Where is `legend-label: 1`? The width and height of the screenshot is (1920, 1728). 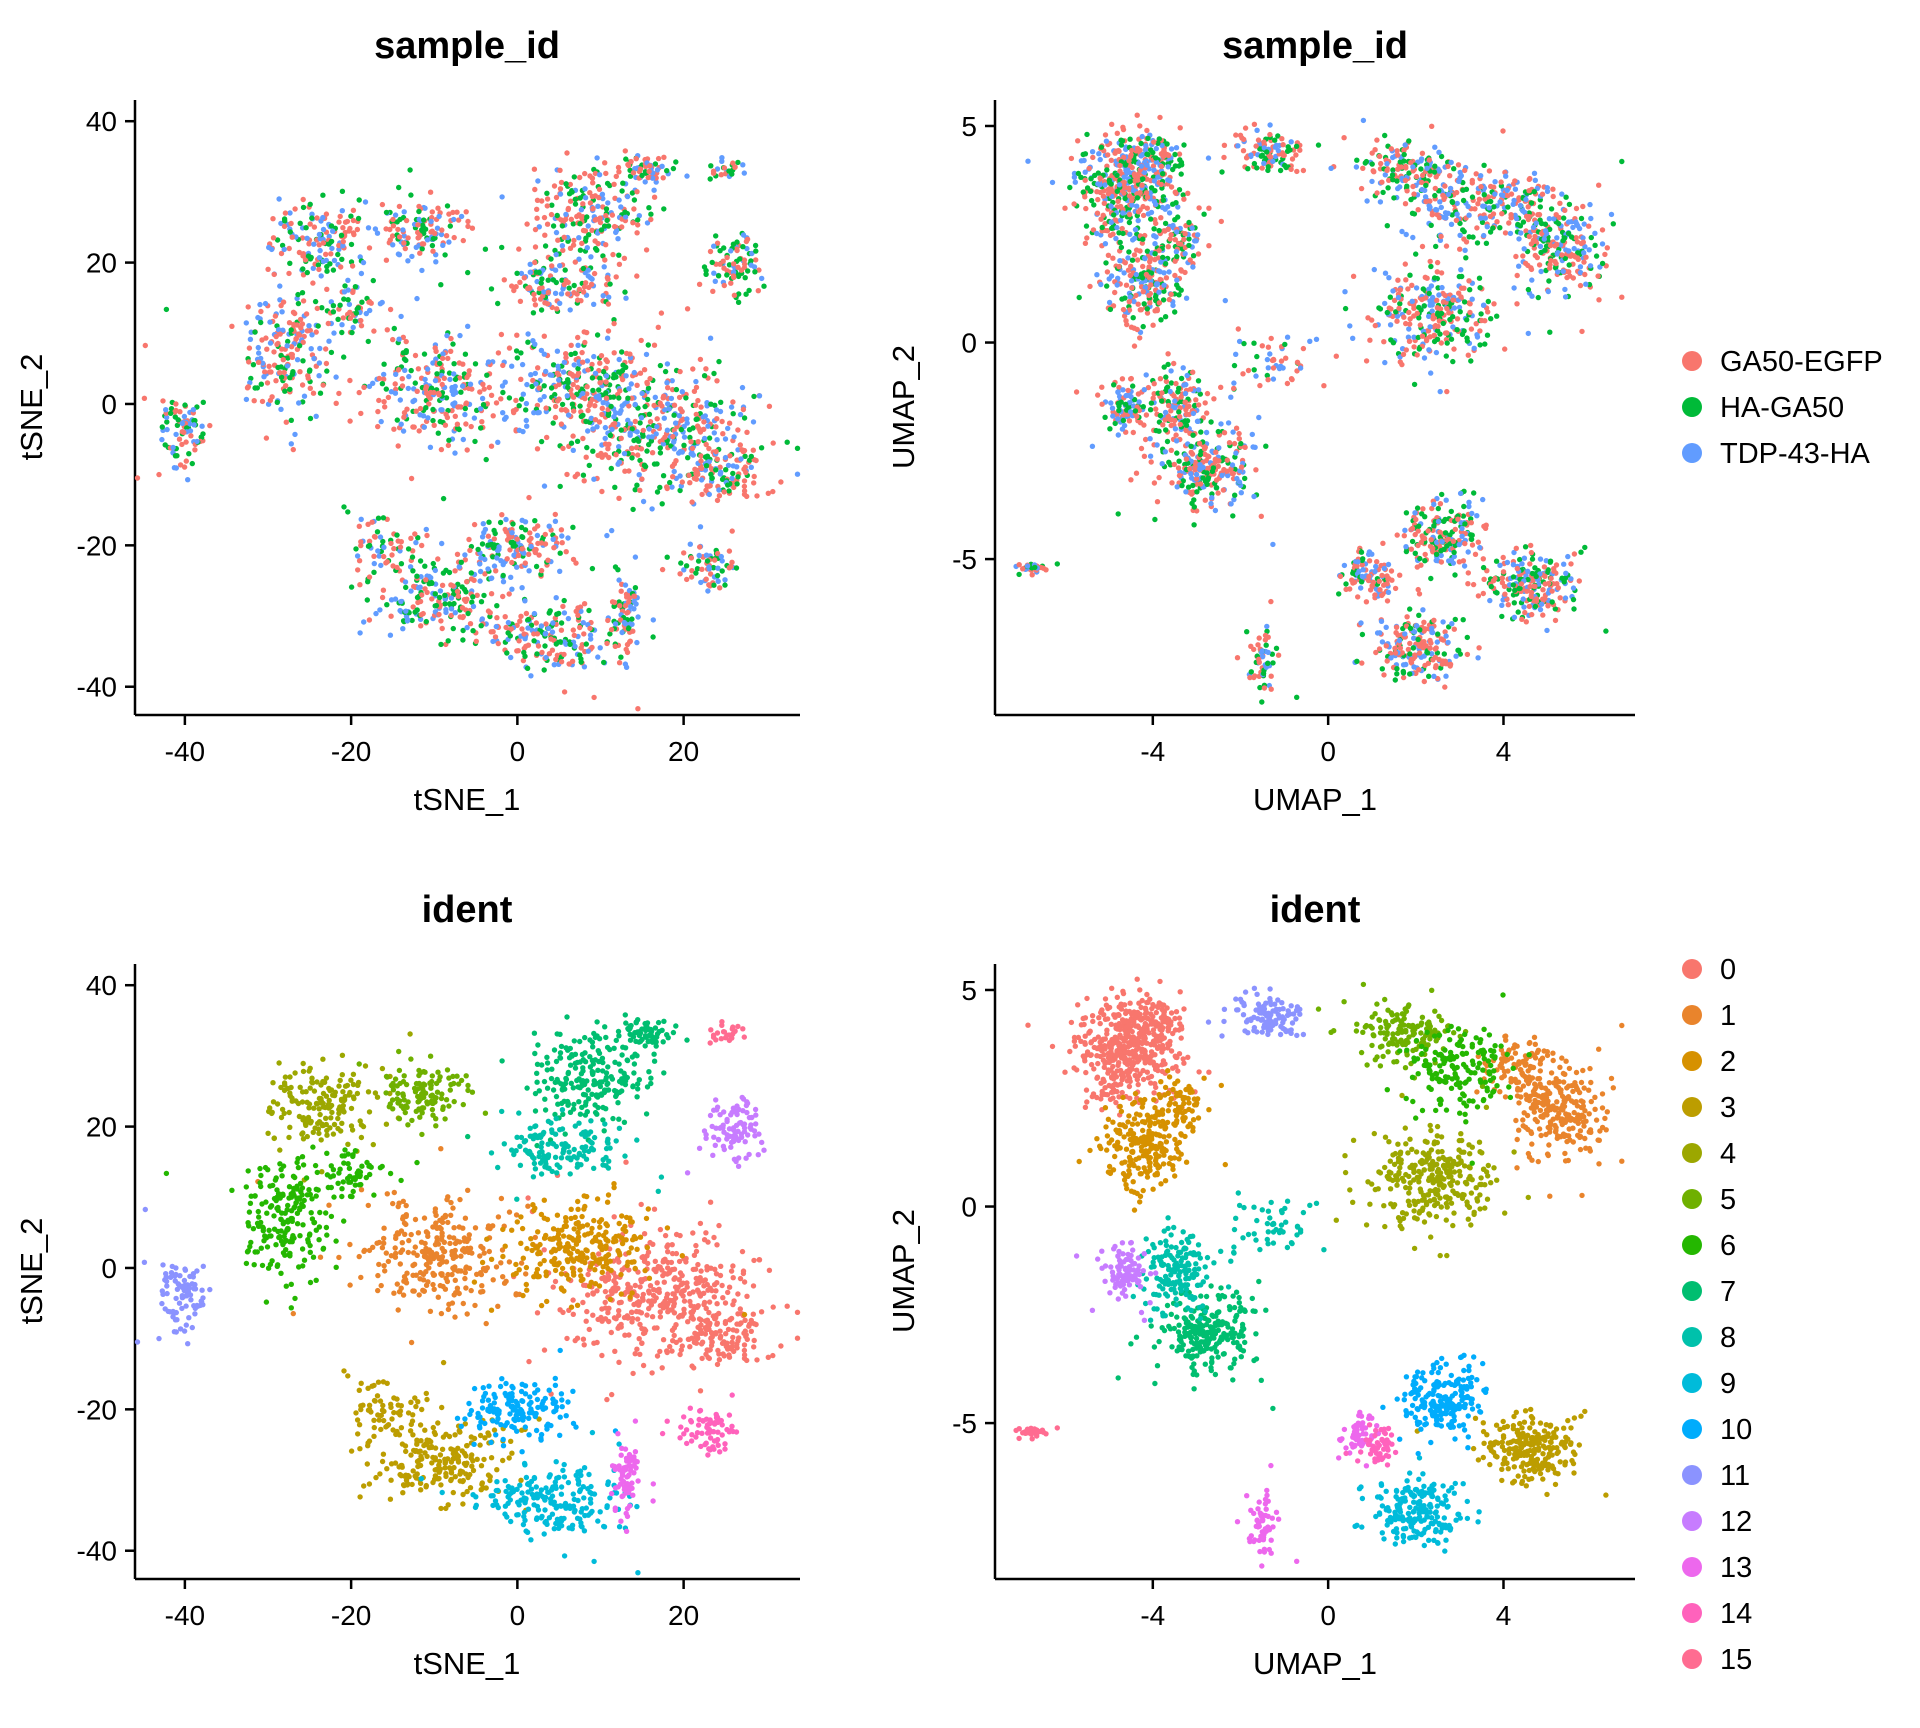 legend-label: 1 is located at coordinates (1728, 1016).